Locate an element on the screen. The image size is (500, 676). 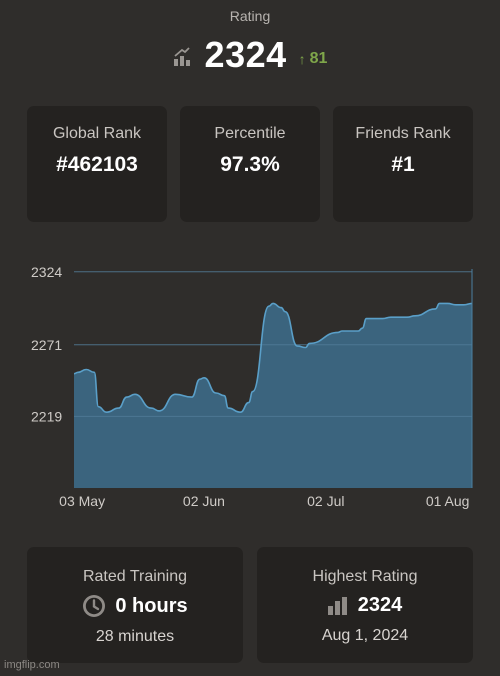
rating-label: Rating is located at coordinates (250, 16).